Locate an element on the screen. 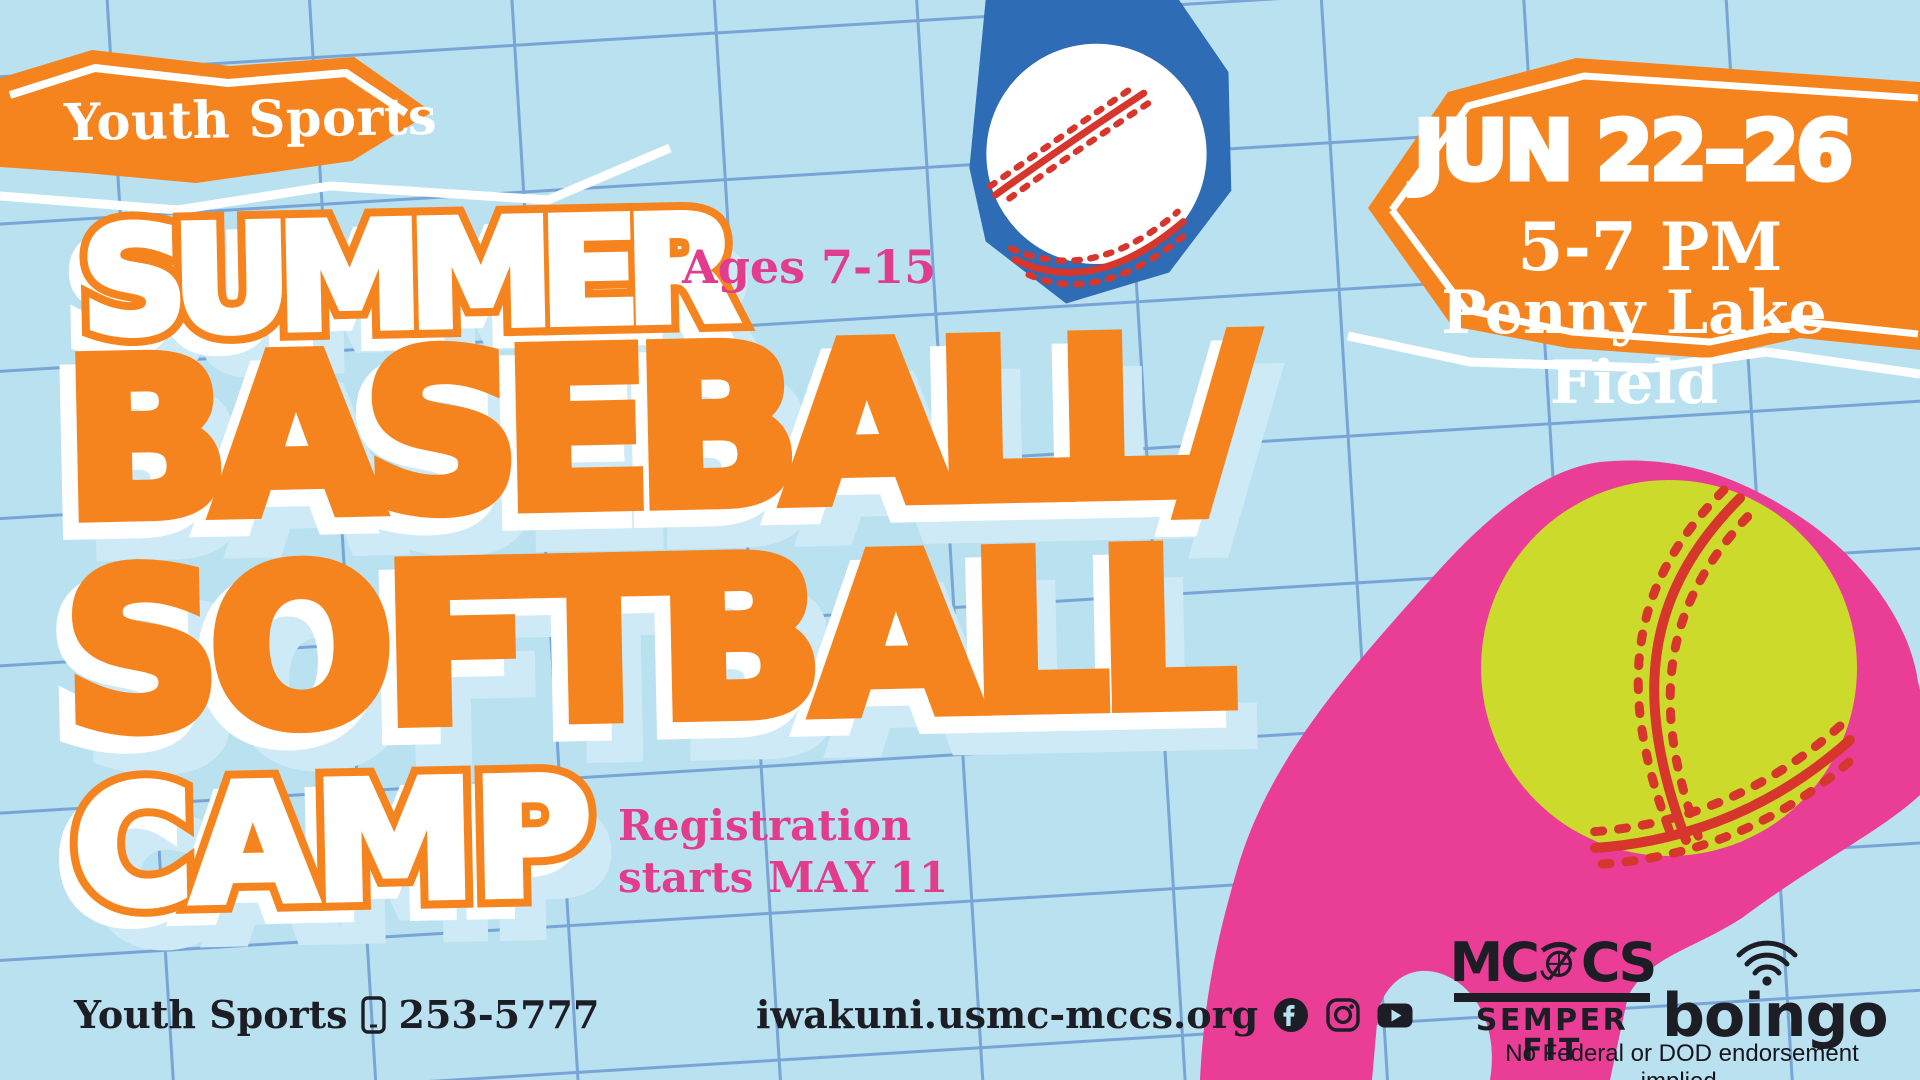 The height and width of the screenshot is (1080, 1920). mccs-divider-bar is located at coordinates (1552, 997).